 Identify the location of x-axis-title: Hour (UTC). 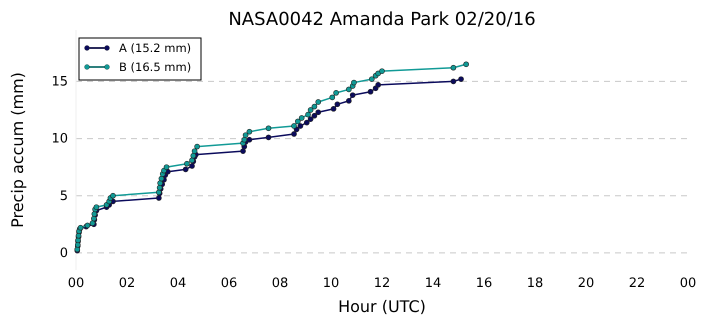
(382, 306).